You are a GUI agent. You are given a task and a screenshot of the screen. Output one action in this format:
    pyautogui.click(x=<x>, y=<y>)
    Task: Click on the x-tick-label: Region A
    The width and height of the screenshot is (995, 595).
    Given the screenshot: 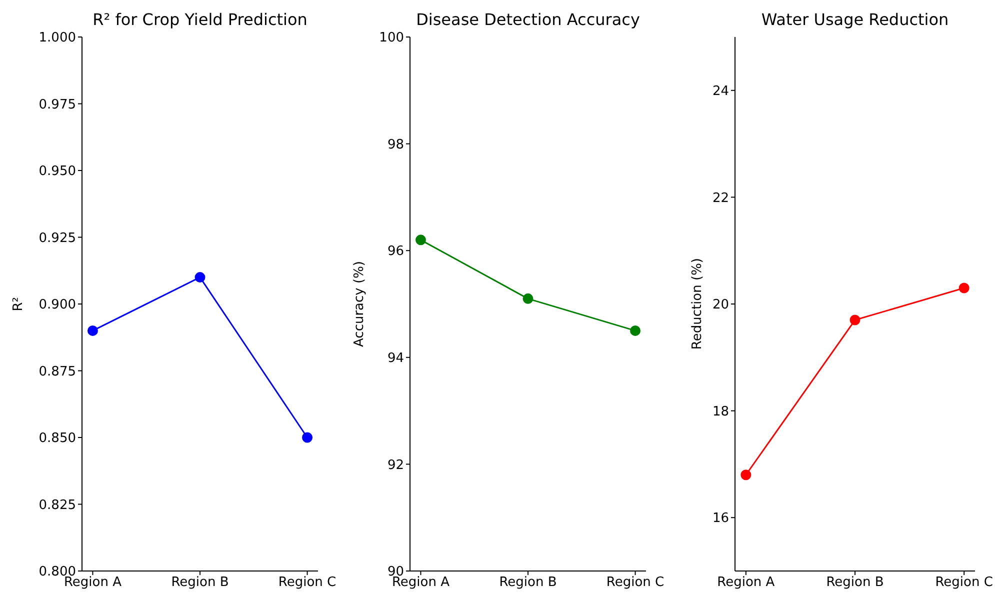 What is the action you would take?
    pyautogui.click(x=746, y=582)
    